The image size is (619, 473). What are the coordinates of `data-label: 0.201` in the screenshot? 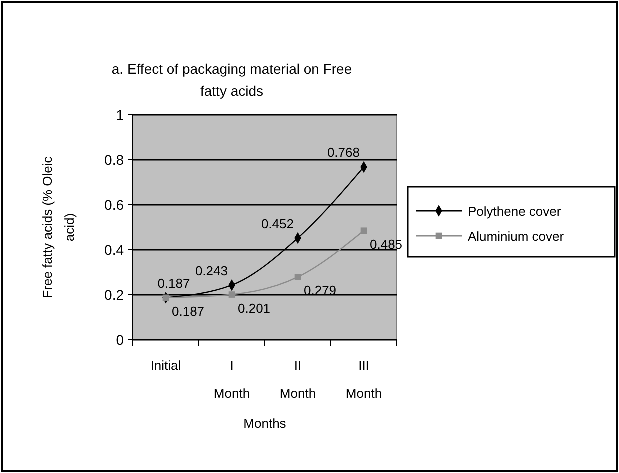 It's located at (254, 308).